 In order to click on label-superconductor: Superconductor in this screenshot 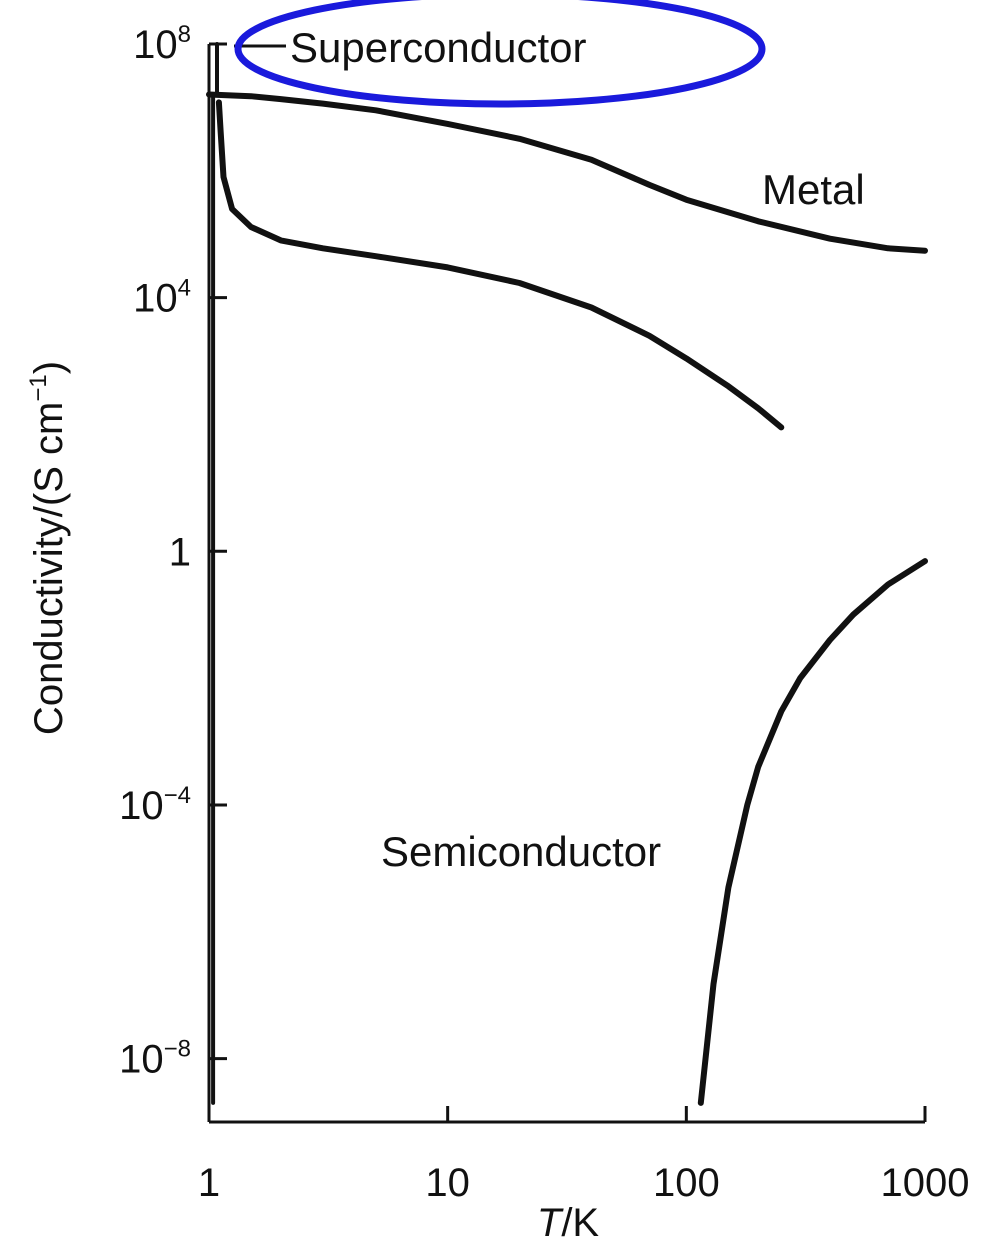, I will do `click(438, 47)`.